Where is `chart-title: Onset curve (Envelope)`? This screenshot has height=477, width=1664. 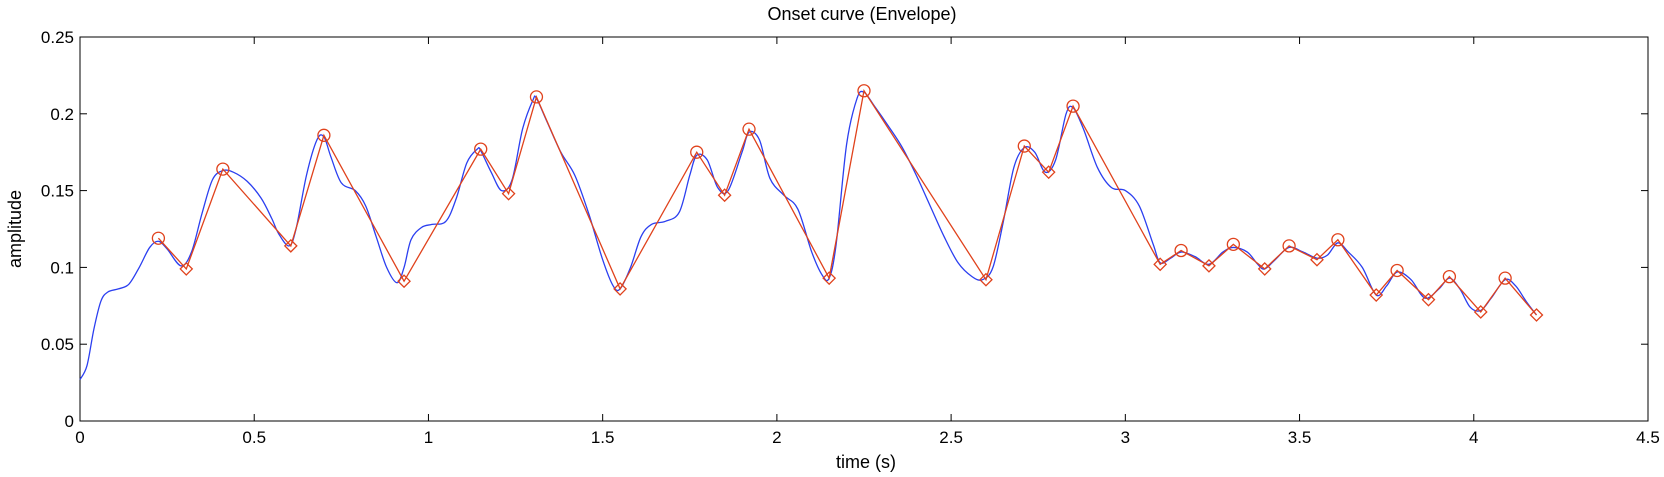 chart-title: Onset curve (Envelope) is located at coordinates (861, 14).